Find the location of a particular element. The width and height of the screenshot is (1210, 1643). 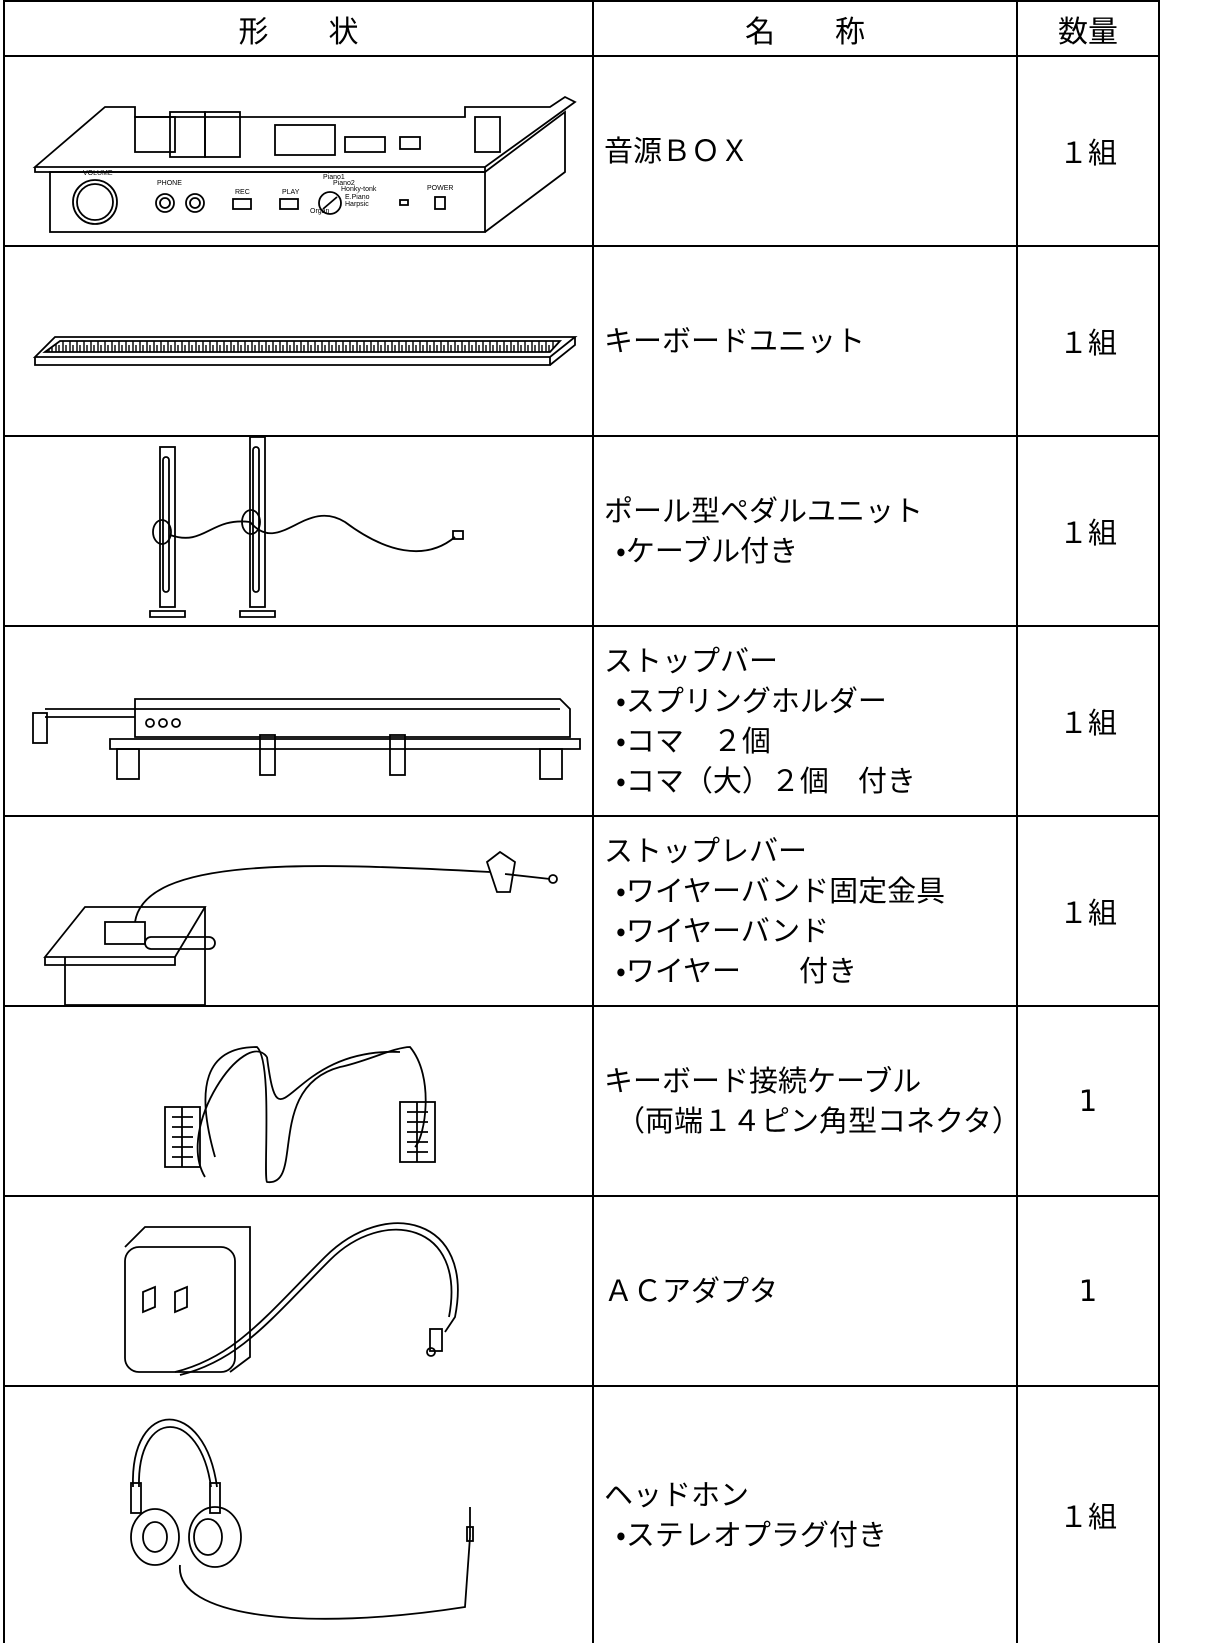

name-cell: ポール型ペダルユニット ・ケーブル付き is located at coordinates (805, 531).